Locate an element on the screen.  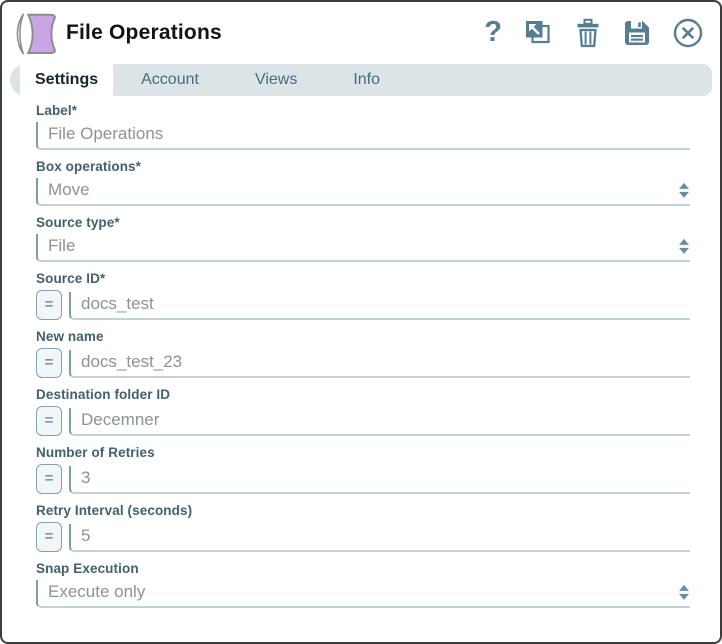
field-row-number-of-retries: Number of Retries = is located at coordinates (363, 469).